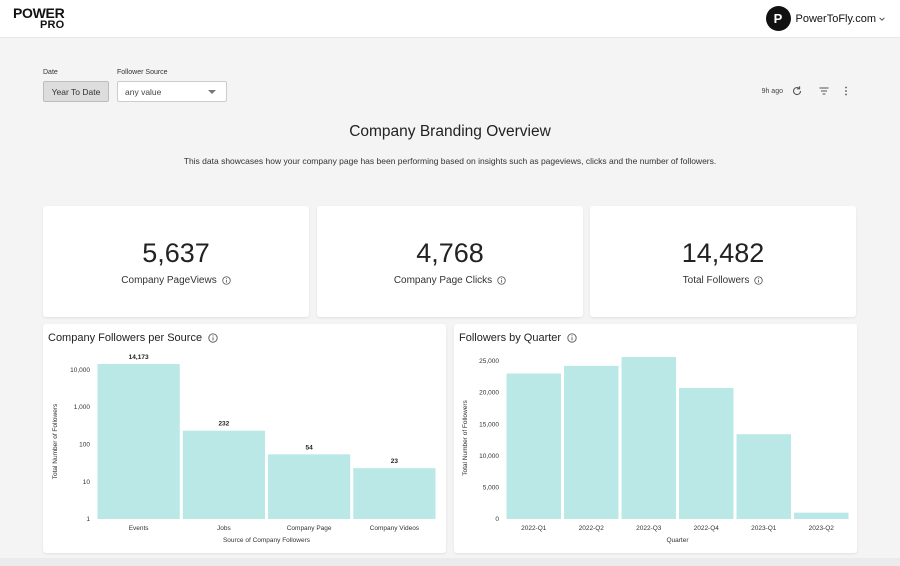 This screenshot has width=900, height=566. I want to click on x-tick-label: Events, so click(139, 528).